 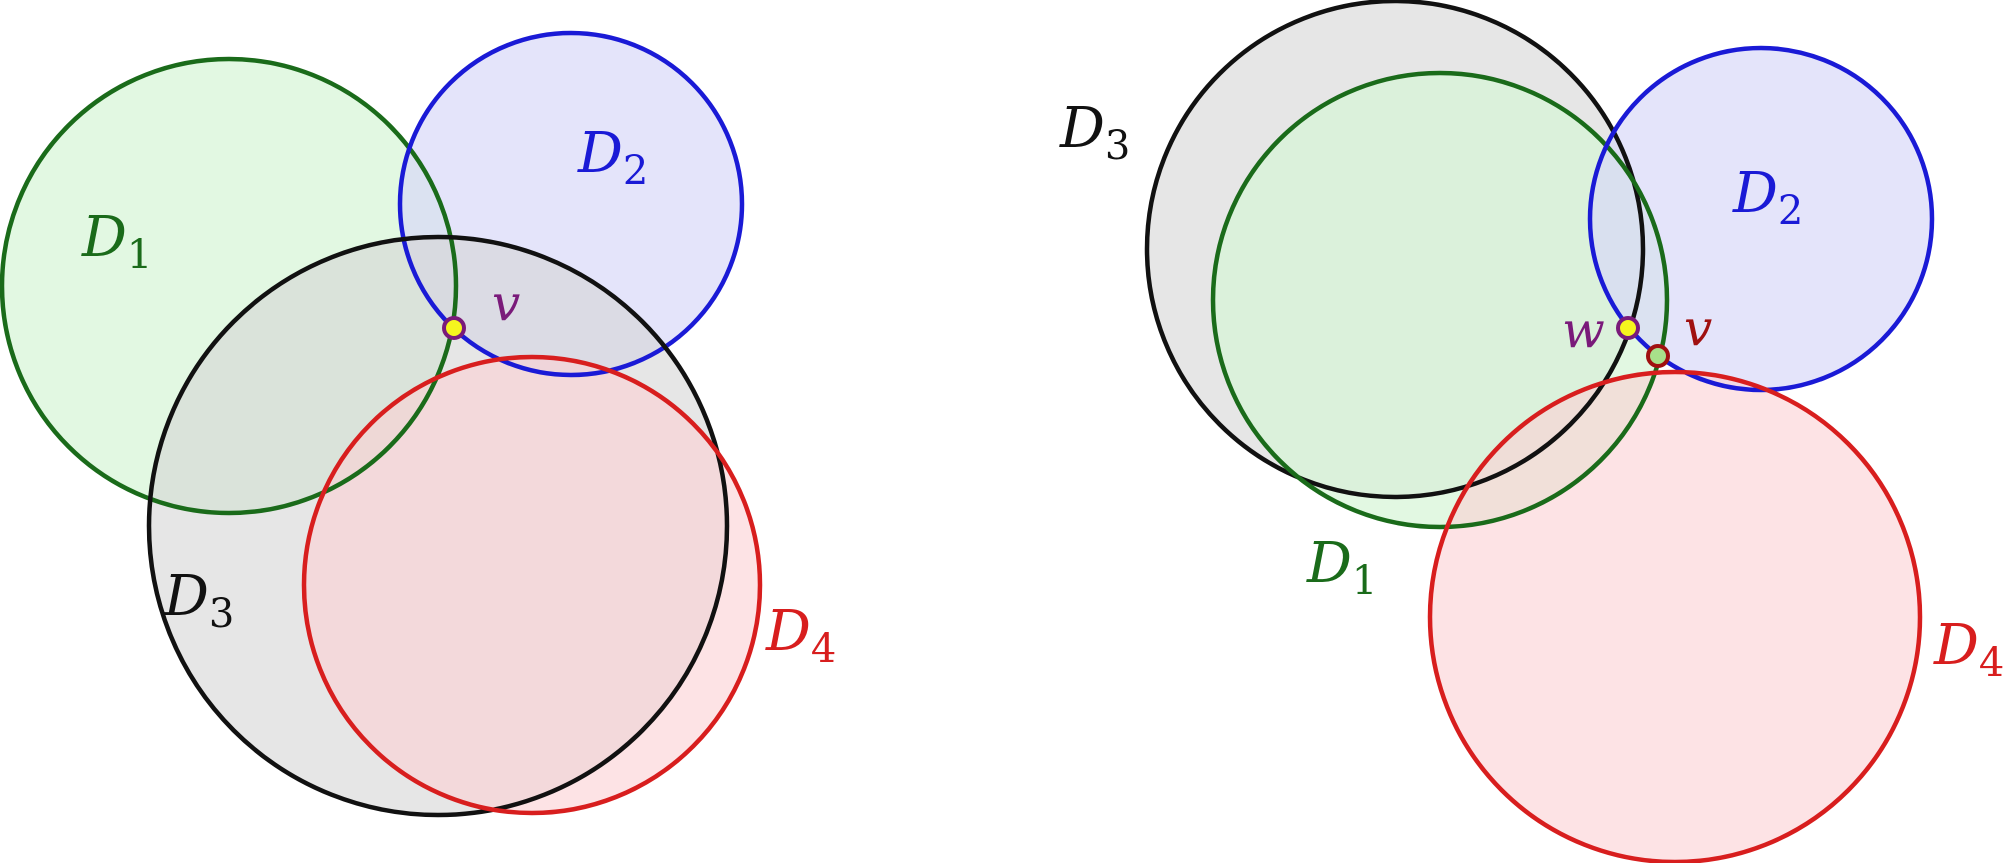 I want to click on right-label-d1: D1, so click(x=1341, y=567).